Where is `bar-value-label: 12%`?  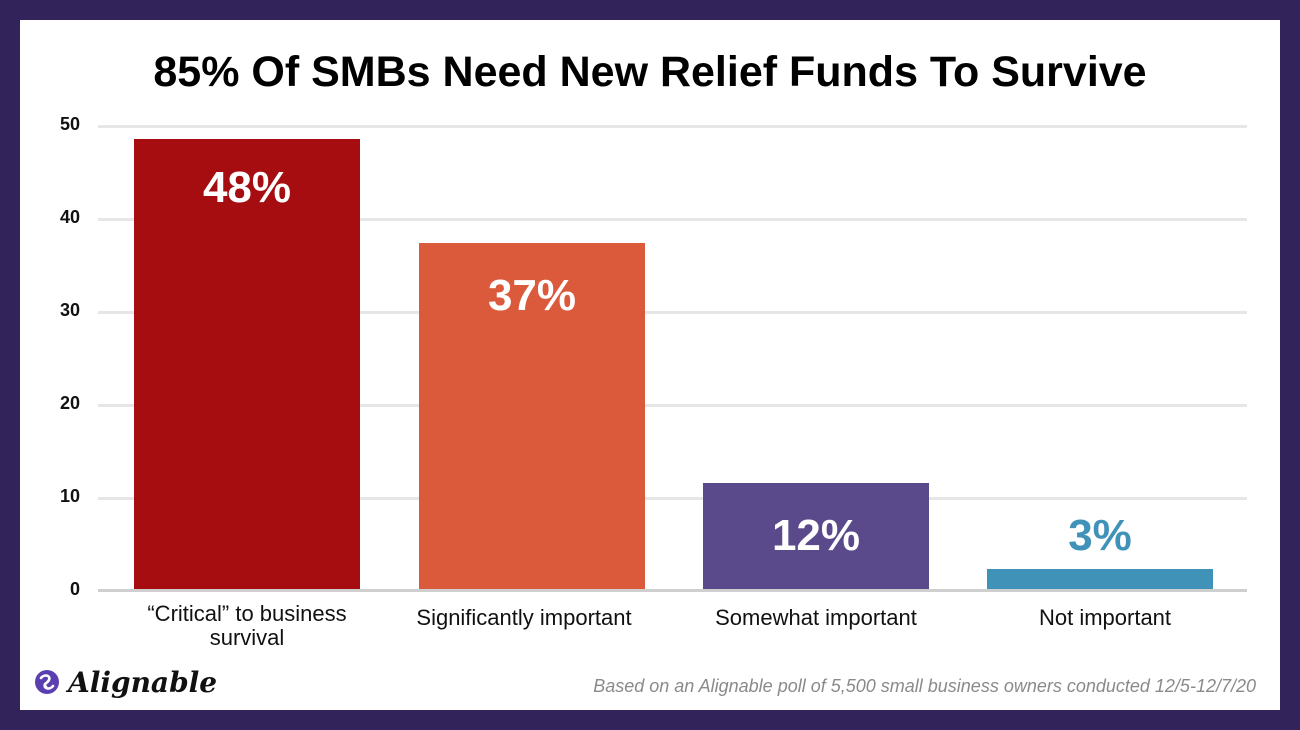 bar-value-label: 12% is located at coordinates (816, 535).